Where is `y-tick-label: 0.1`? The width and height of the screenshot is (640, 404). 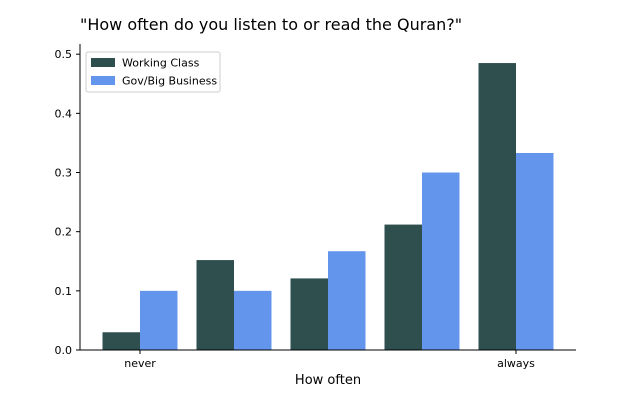
y-tick-label: 0.1 is located at coordinates (64, 291).